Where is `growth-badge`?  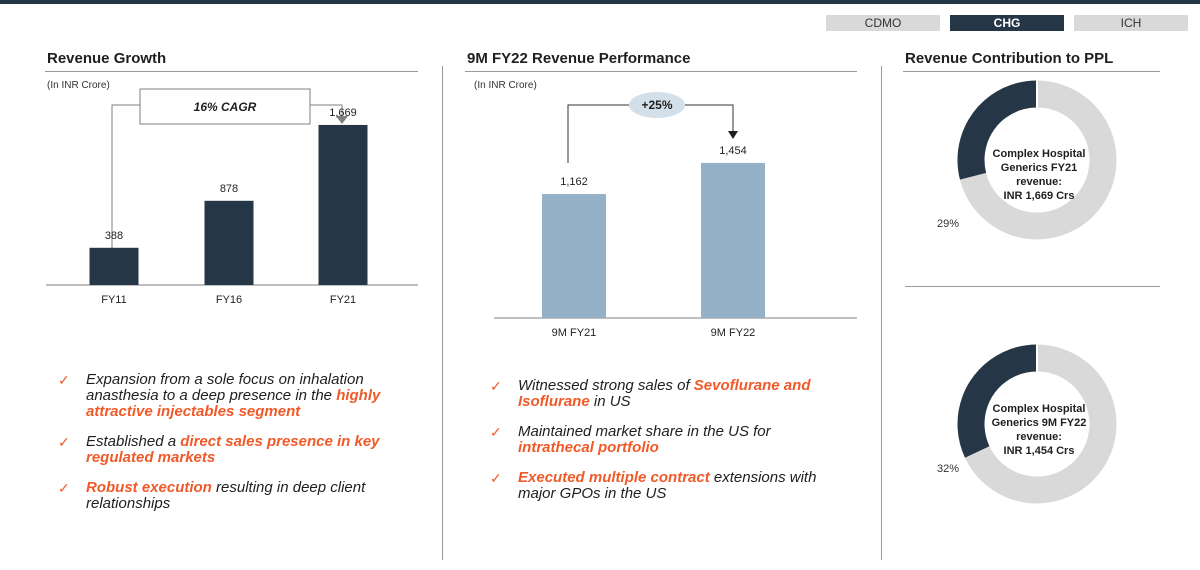
growth-badge is located at coordinates (657, 105).